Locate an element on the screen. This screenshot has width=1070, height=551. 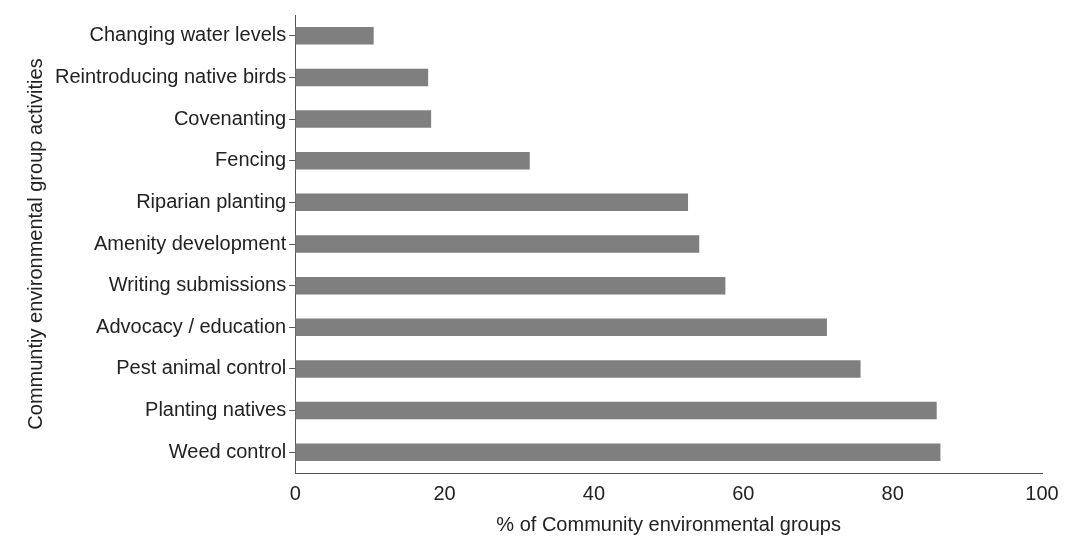
x-tick-label: 100 is located at coordinates (1042, 492).